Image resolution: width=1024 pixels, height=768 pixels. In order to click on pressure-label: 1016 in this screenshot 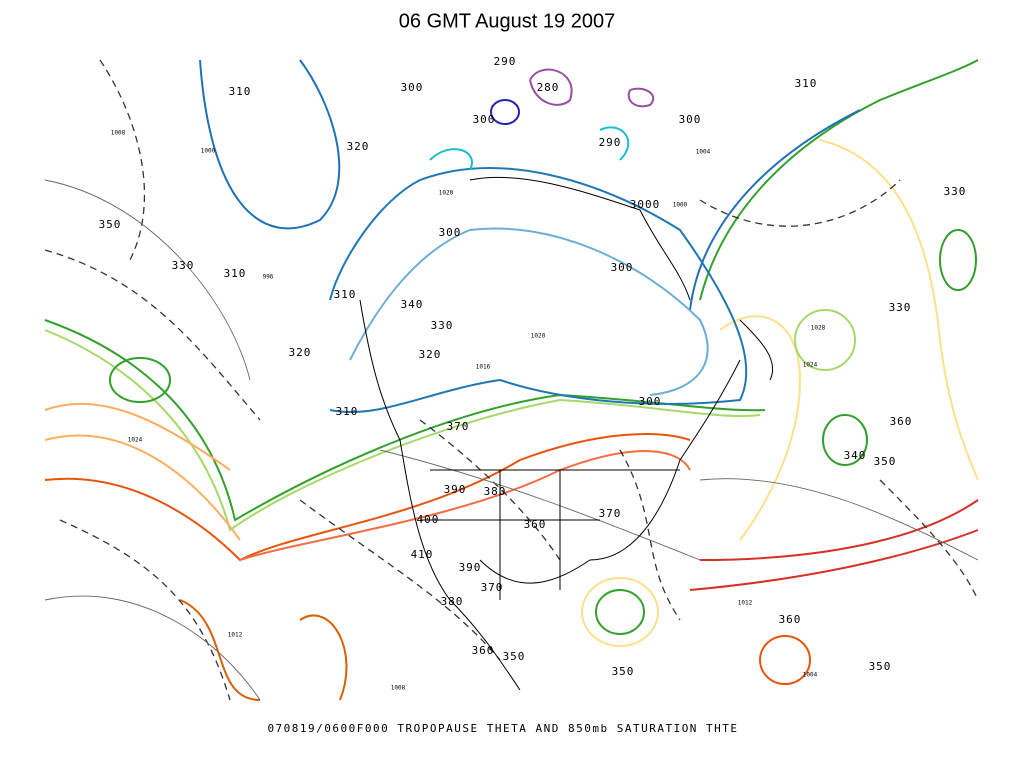, I will do `click(483, 367)`.